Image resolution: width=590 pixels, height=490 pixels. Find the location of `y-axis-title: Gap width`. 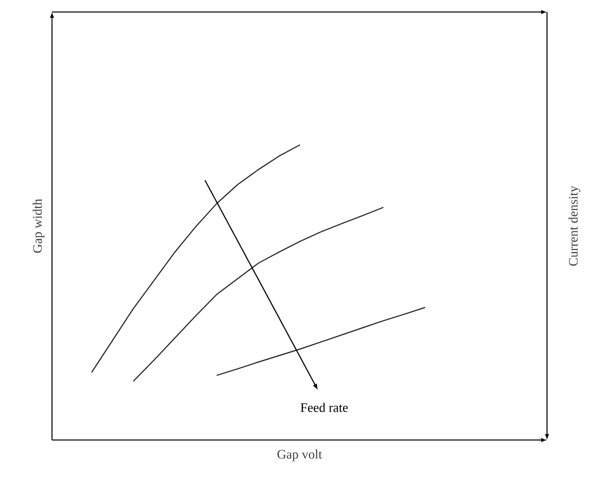

y-axis-title: Gap width is located at coordinates (38, 225).